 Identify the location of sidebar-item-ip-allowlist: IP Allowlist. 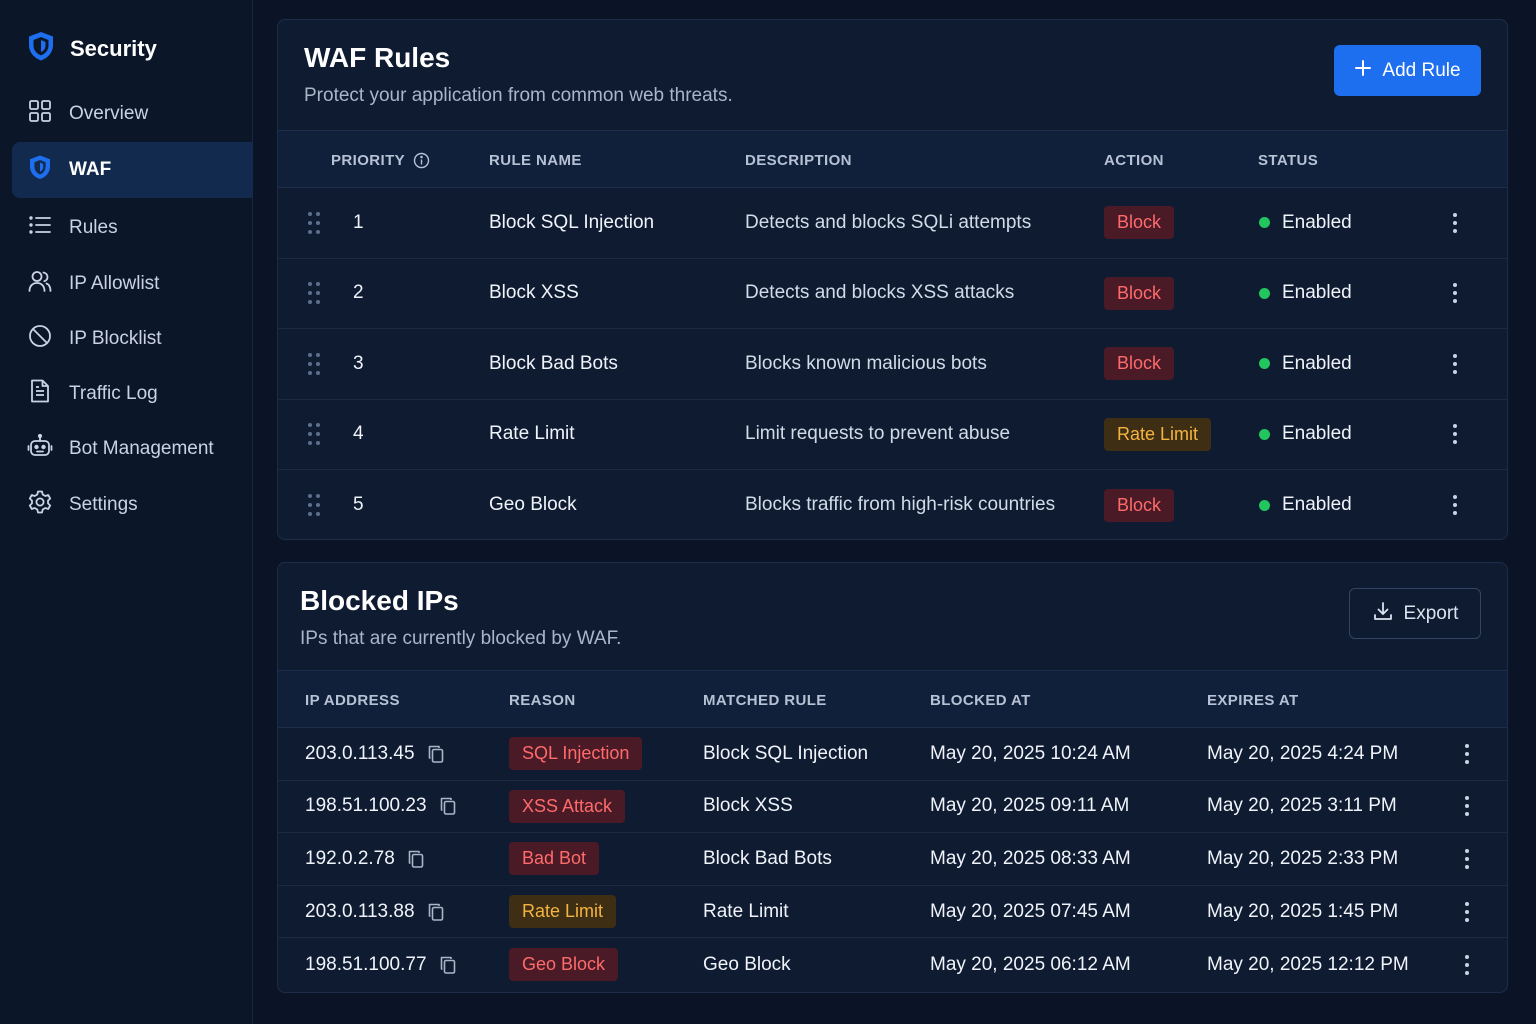
(132, 284).